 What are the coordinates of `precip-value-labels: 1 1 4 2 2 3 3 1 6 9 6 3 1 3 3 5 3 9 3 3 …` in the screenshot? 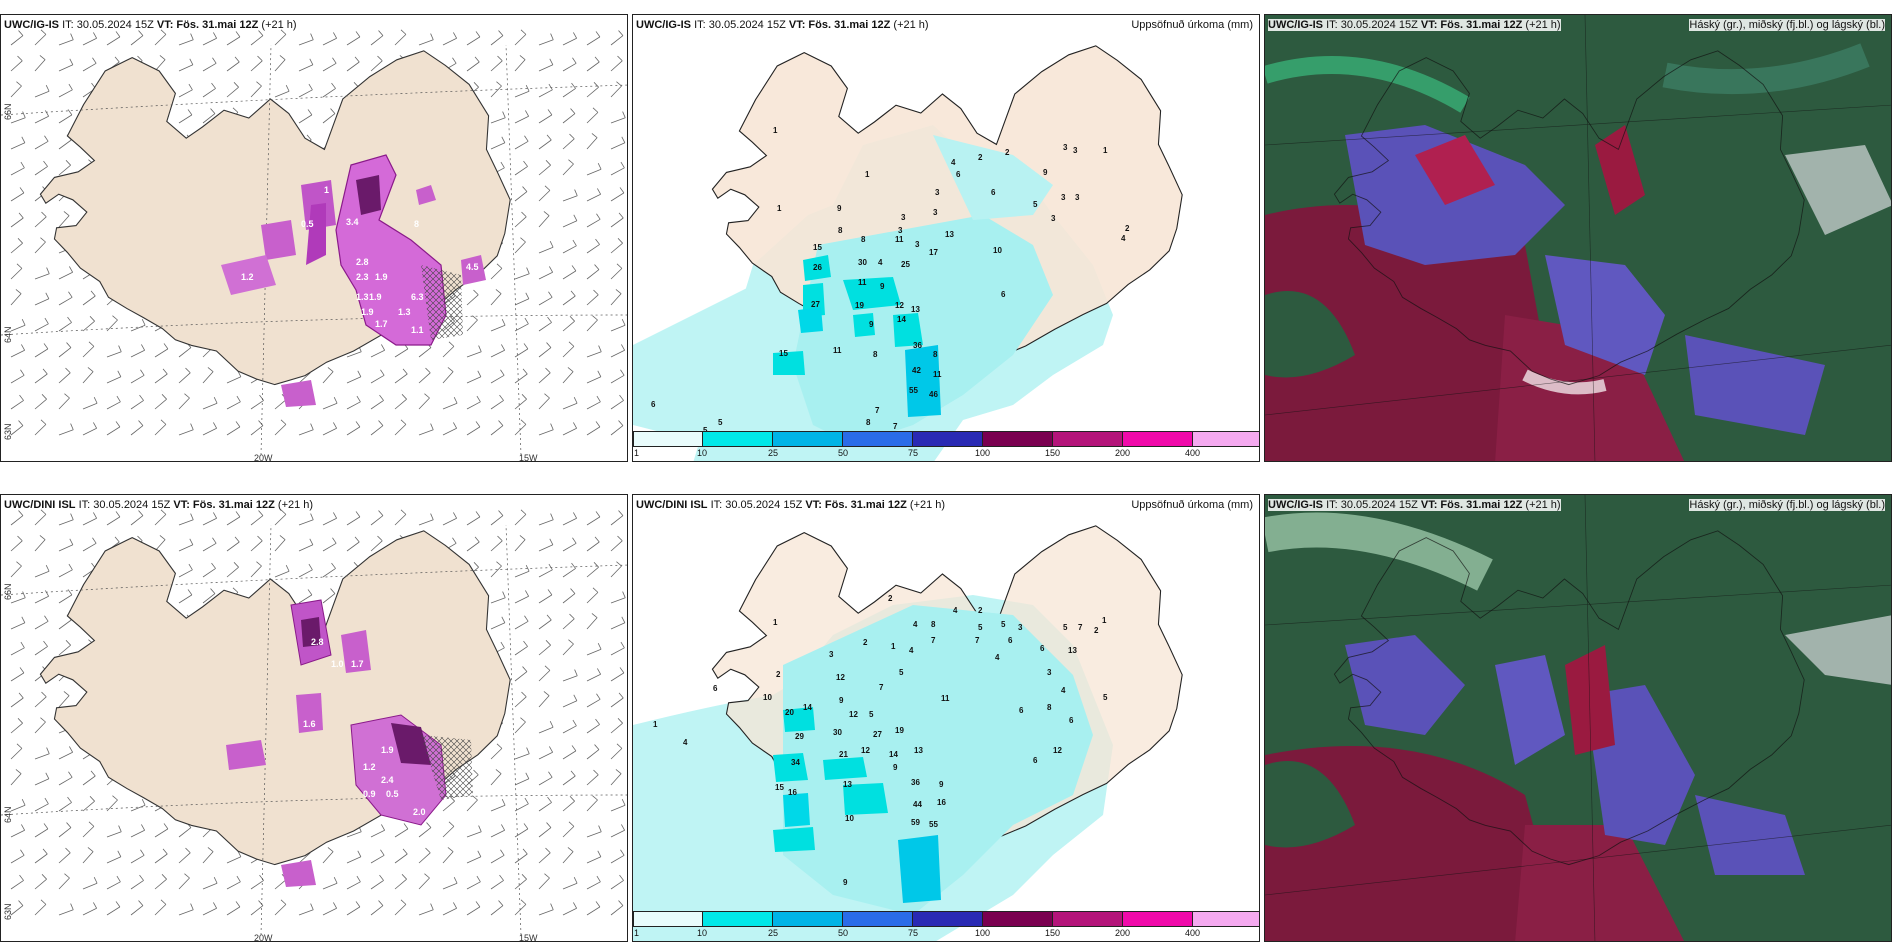 It's located at (890, 282).